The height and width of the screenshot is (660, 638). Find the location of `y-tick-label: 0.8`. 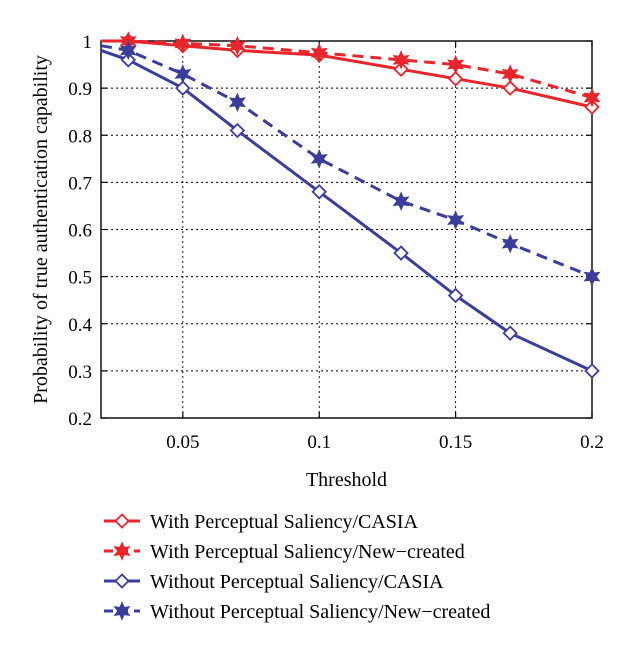

y-tick-label: 0.8 is located at coordinates (80, 136).